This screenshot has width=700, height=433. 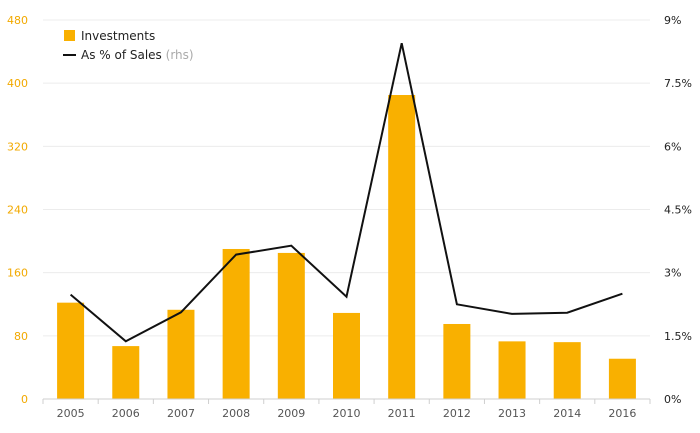 What do you see at coordinates (291, 325) in the screenshot?
I see `bar-2009` at bounding box center [291, 325].